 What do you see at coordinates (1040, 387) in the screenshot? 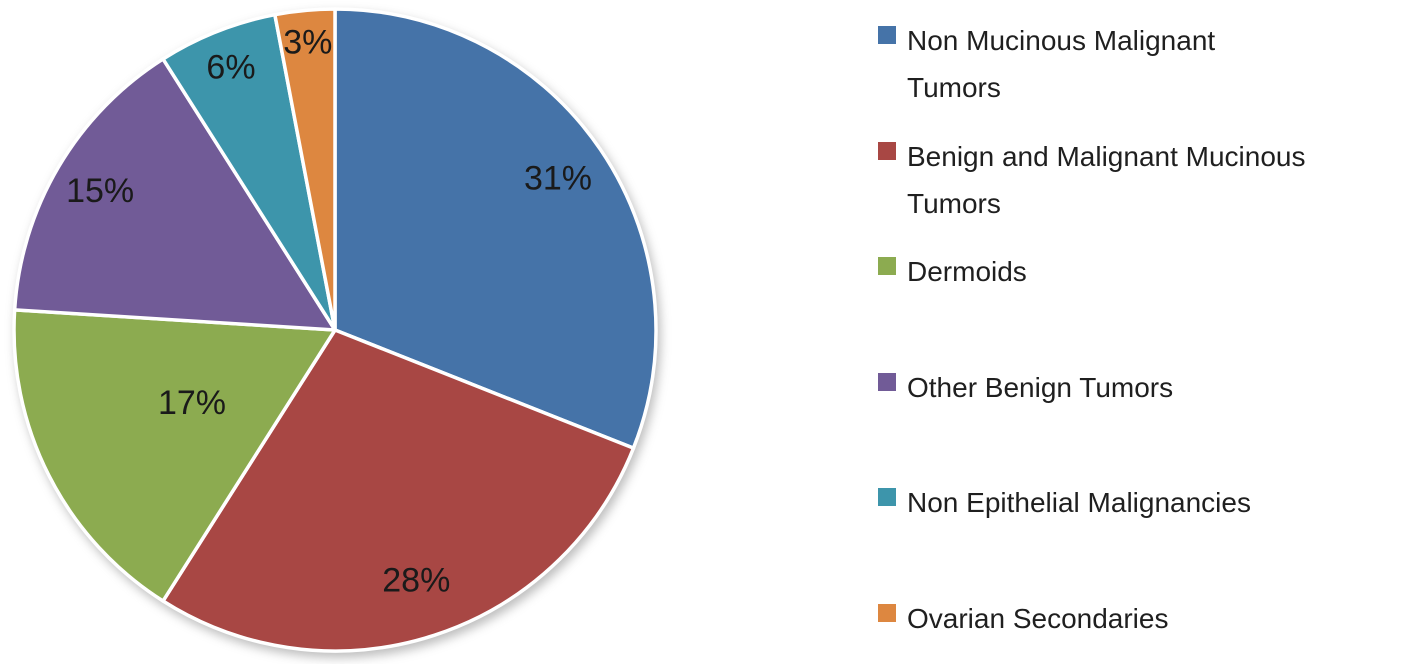
I see `legend-label-line: Other Benign Tumors` at bounding box center [1040, 387].